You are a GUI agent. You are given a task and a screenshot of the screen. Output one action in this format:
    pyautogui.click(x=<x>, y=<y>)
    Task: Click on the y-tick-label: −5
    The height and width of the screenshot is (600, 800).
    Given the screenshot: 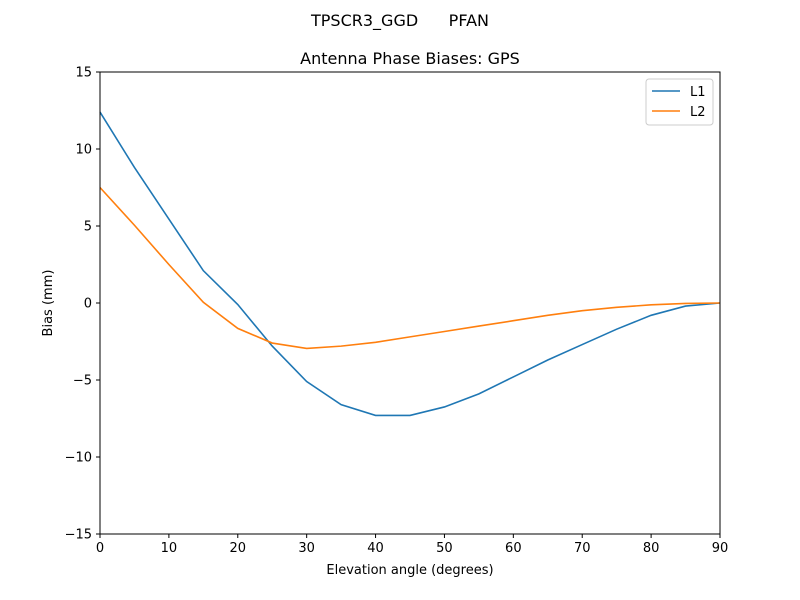 What is the action you would take?
    pyautogui.click(x=82, y=381)
    